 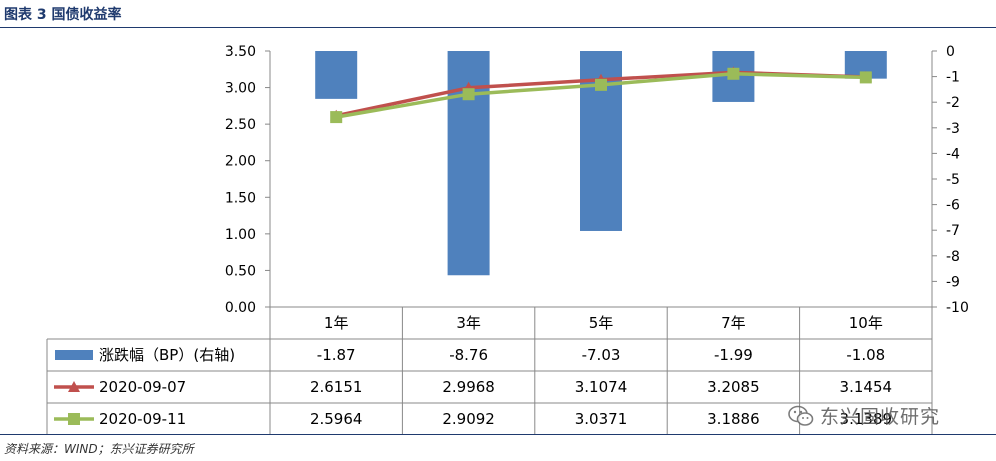 What do you see at coordinates (953, 180) in the screenshot?
I see `right-tick-label: -5` at bounding box center [953, 180].